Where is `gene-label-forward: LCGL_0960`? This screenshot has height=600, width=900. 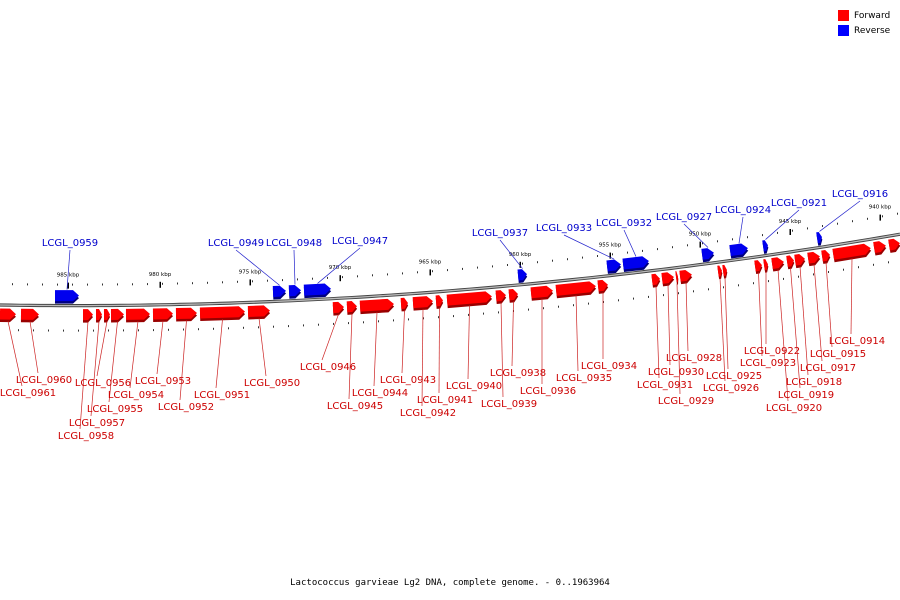 gene-label-forward: LCGL_0960 is located at coordinates (44, 380).